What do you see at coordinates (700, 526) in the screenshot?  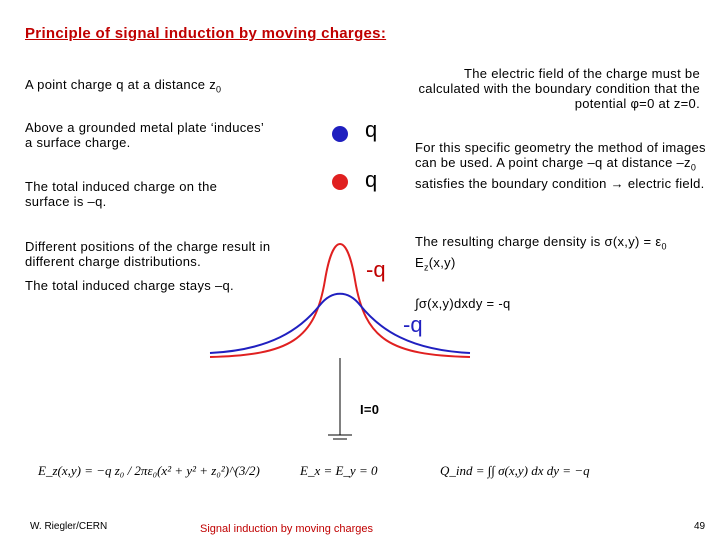 I see `page-number: 49` at bounding box center [700, 526].